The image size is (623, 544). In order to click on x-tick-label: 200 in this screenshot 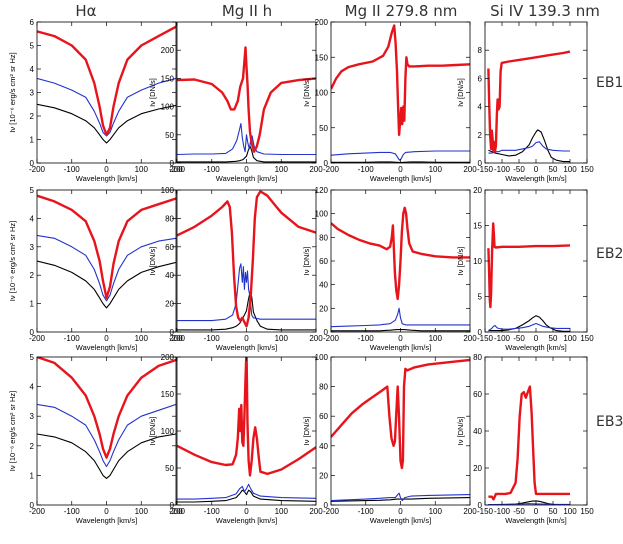, I will do `click(316, 338)`.